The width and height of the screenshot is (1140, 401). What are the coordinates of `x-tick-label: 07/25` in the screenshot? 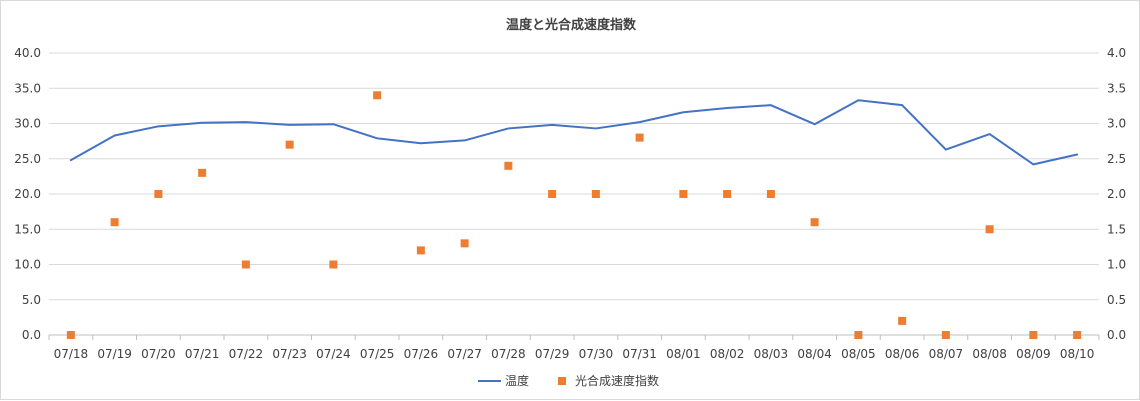 It's located at (377, 354).